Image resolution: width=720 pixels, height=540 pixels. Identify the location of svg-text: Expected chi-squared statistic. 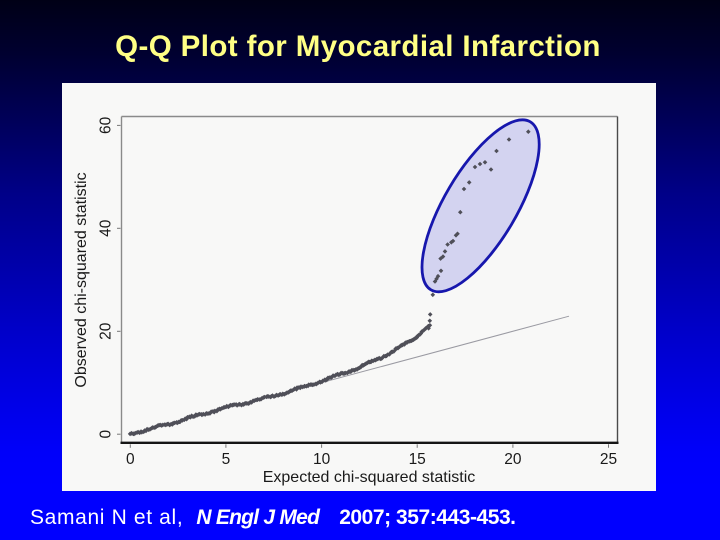
(369, 477).